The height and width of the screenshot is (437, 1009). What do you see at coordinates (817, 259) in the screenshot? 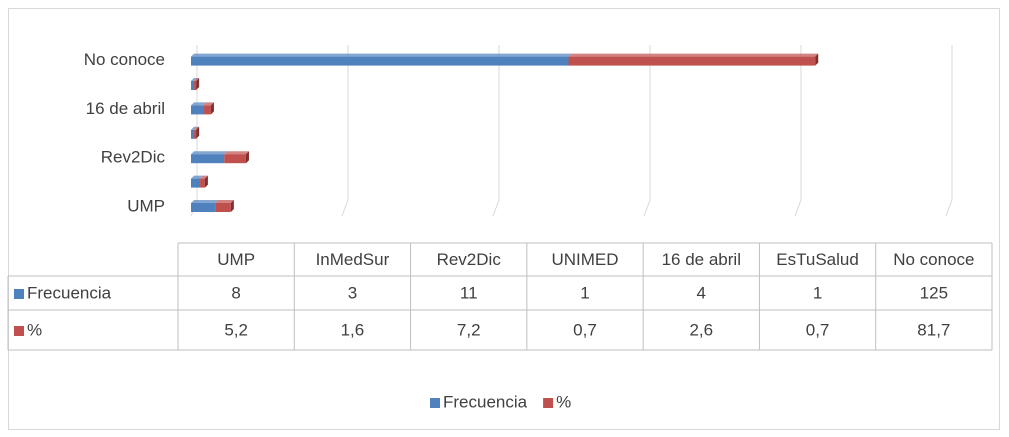
I see `table-header: EsTuSalud` at bounding box center [817, 259].